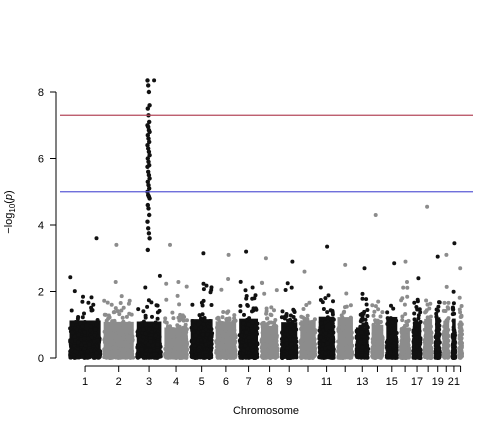 The height and width of the screenshot is (432, 504). I want to click on chromosome-10-top-point, so click(304, 271).